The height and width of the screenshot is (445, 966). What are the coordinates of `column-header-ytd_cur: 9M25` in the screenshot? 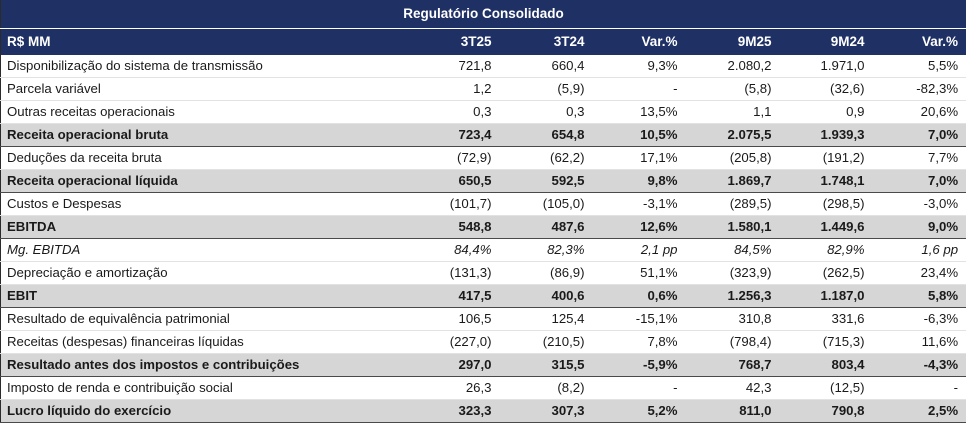 It's located at (732, 41).